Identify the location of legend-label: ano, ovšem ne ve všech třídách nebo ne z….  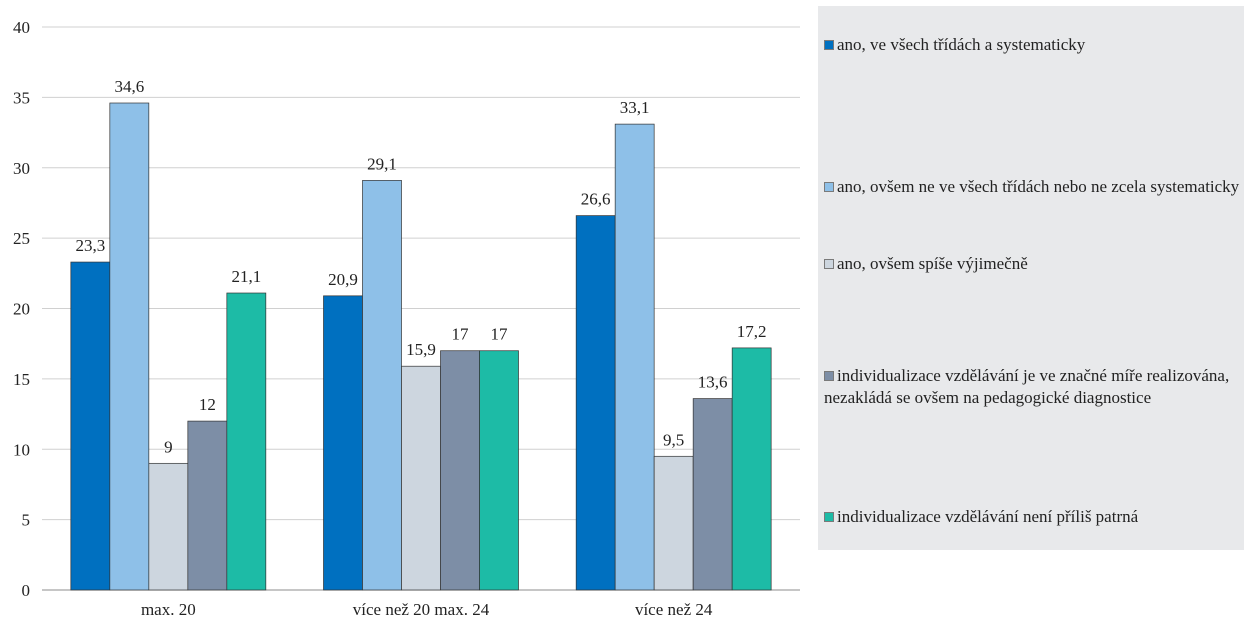
(1038, 186).